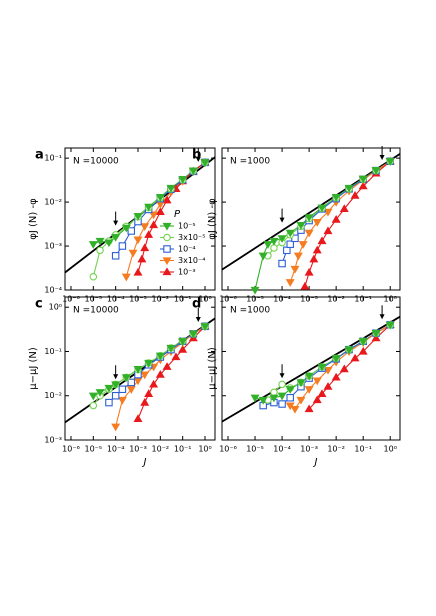  I want to click on x-tick-label: 10⁻⁵, so click(255, 449).